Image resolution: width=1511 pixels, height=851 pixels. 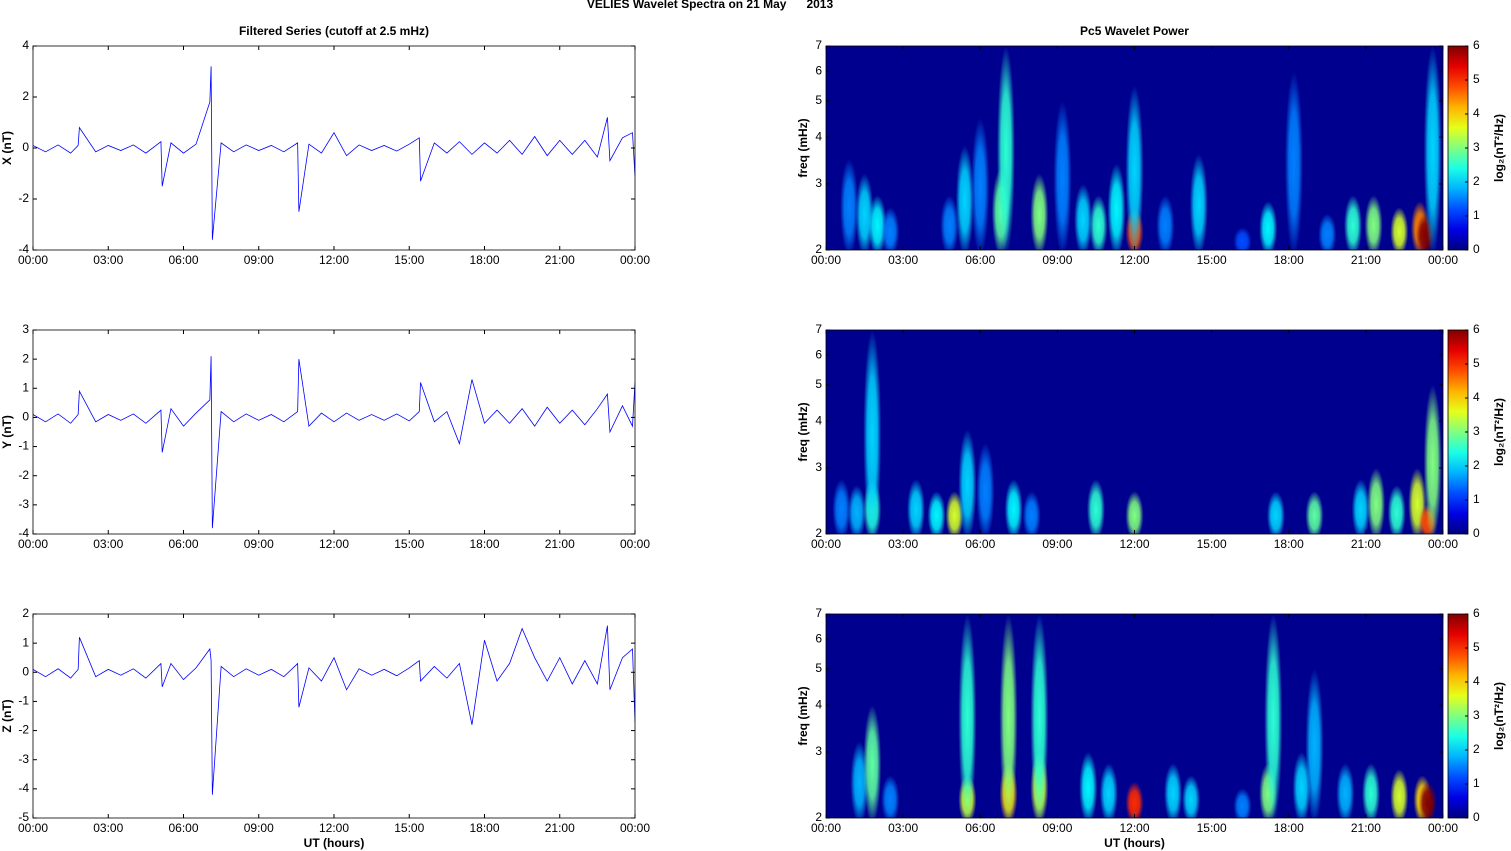 What do you see at coordinates (1476, 749) in the screenshot?
I see `colorbar-tick-label: 2` at bounding box center [1476, 749].